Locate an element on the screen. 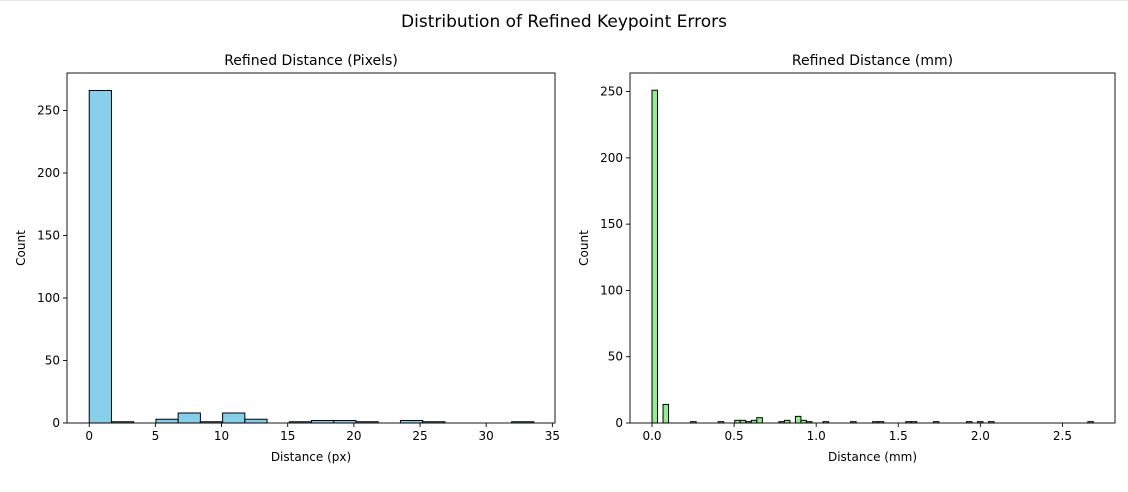 This screenshot has height=492, width=1128. axes-title: Refined Distance (Pixels) is located at coordinates (311, 61).